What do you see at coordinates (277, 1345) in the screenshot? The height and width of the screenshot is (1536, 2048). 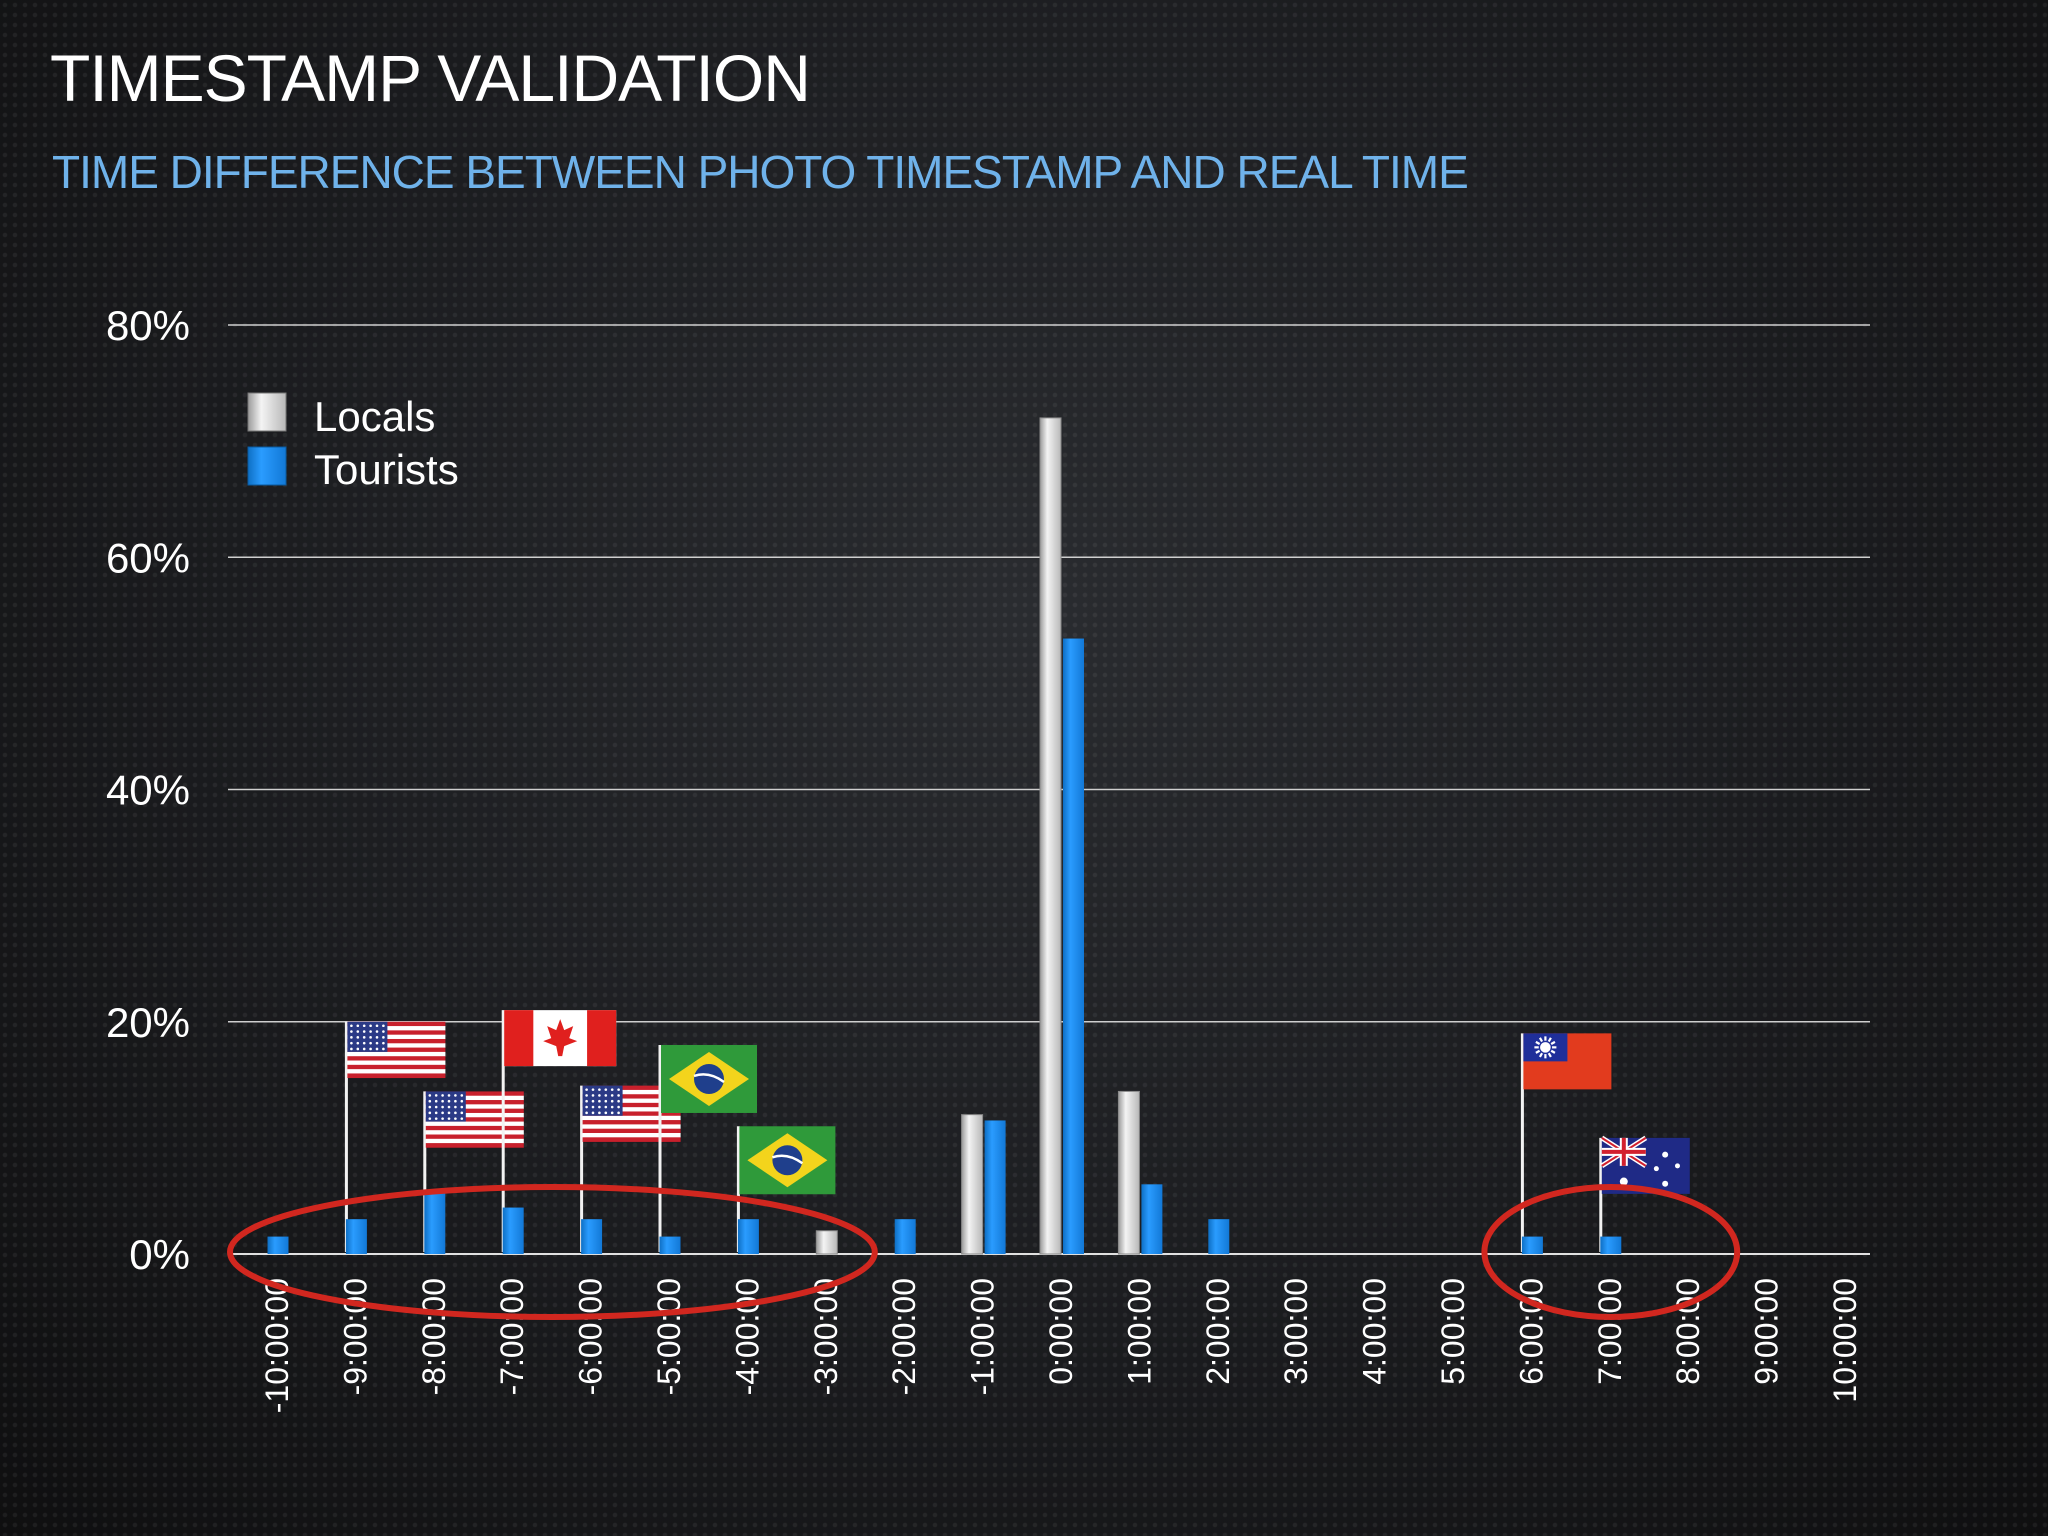 I see `x-tick-label: -10:00:00` at bounding box center [277, 1345].